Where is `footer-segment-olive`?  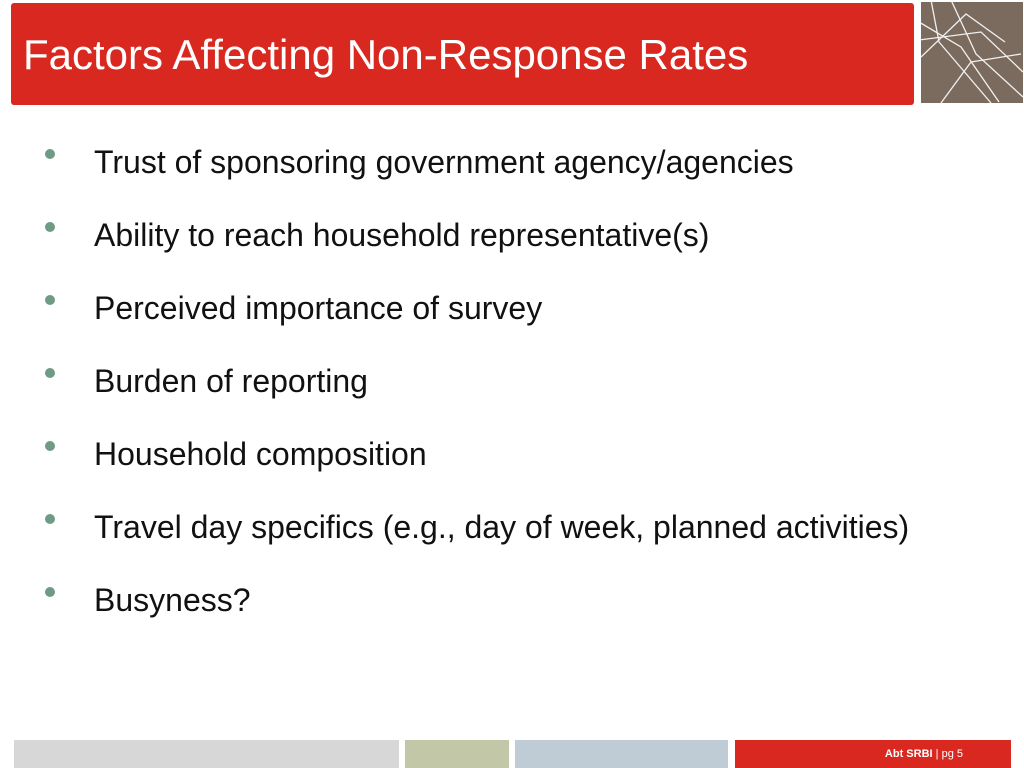 footer-segment-olive is located at coordinates (457, 754).